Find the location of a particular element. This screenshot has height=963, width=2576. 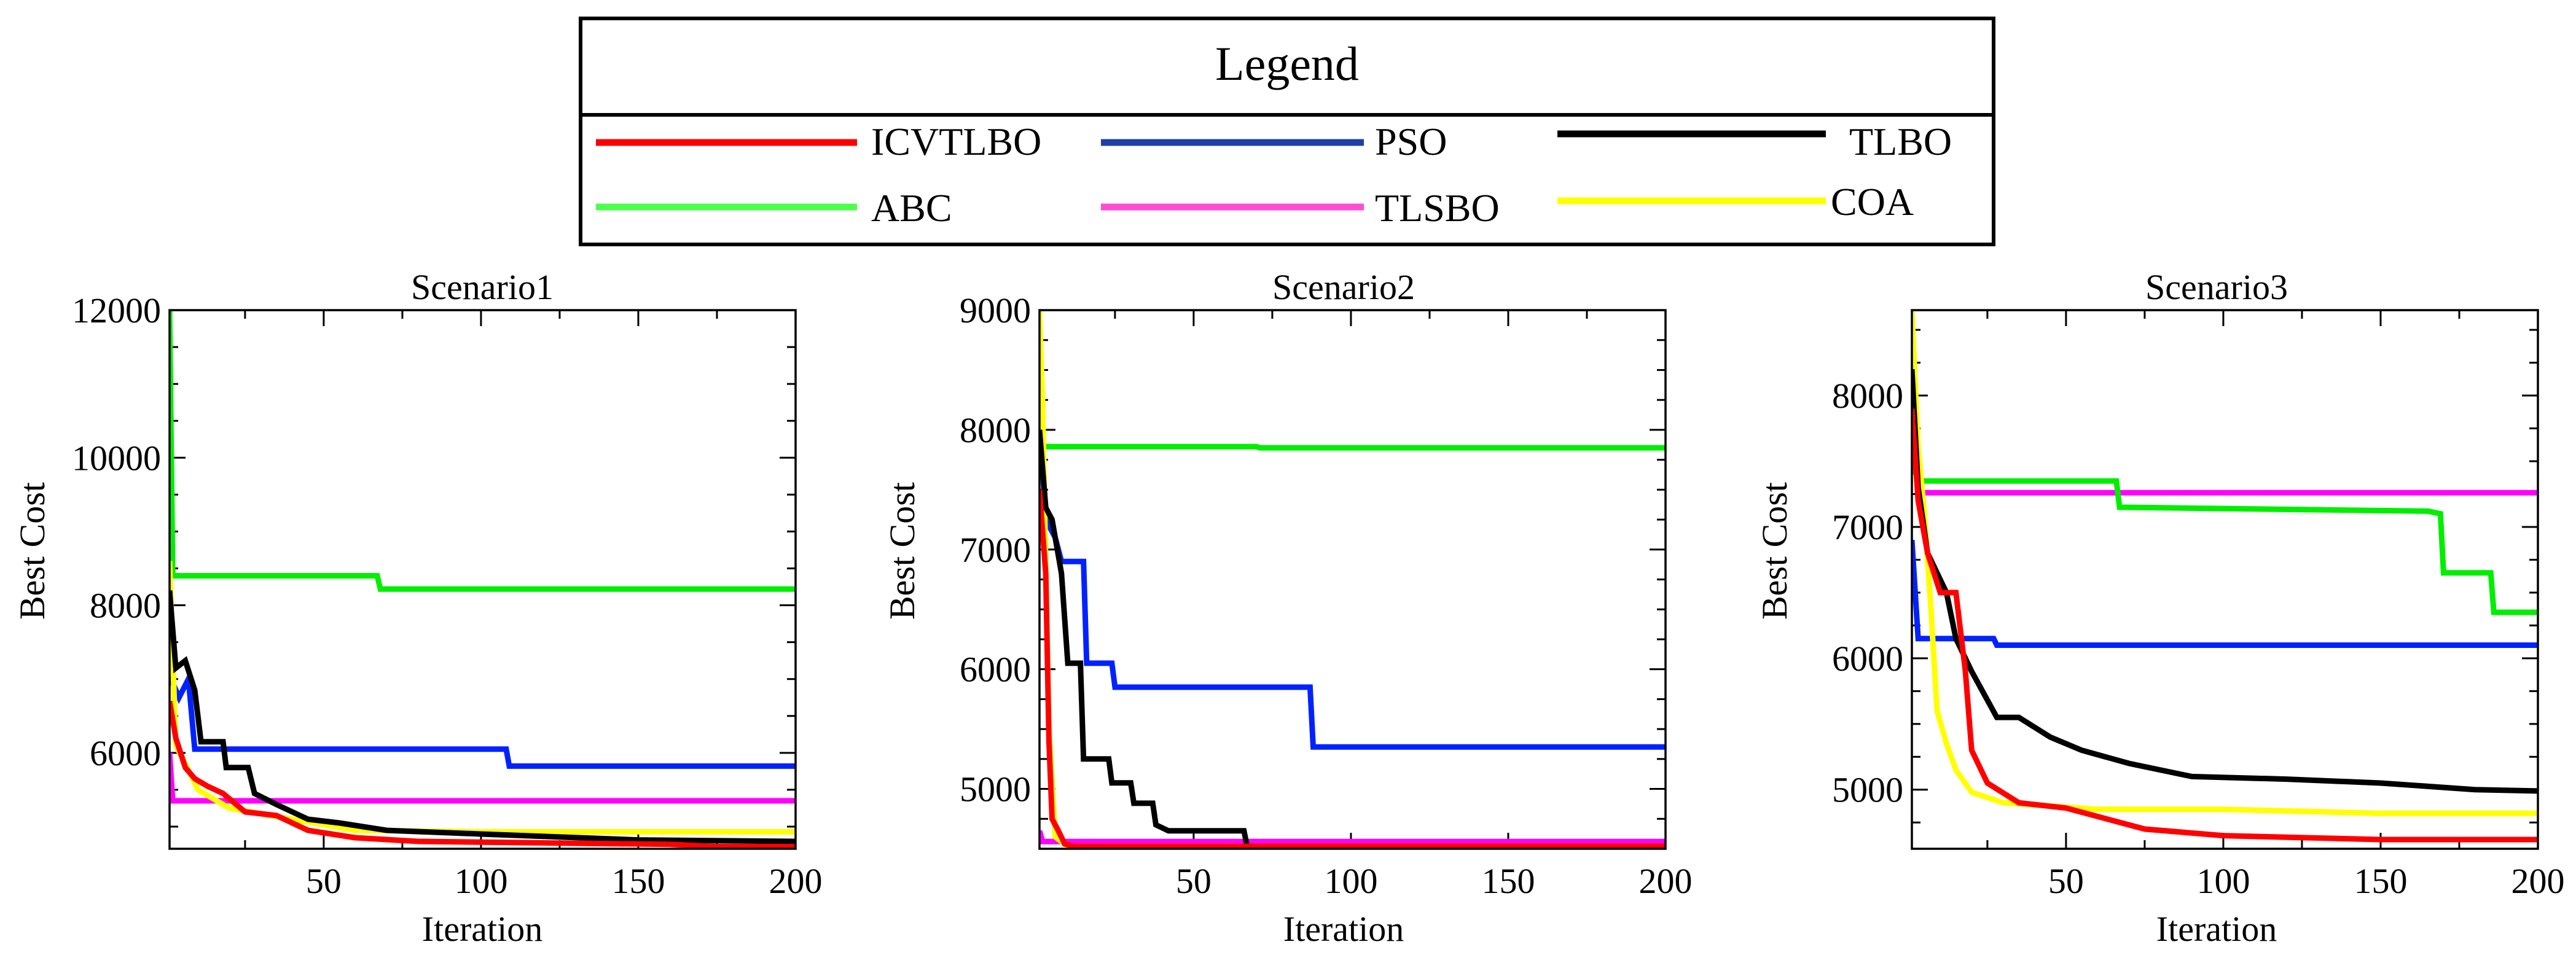

chart-title: Scenario3 is located at coordinates (2216, 287).